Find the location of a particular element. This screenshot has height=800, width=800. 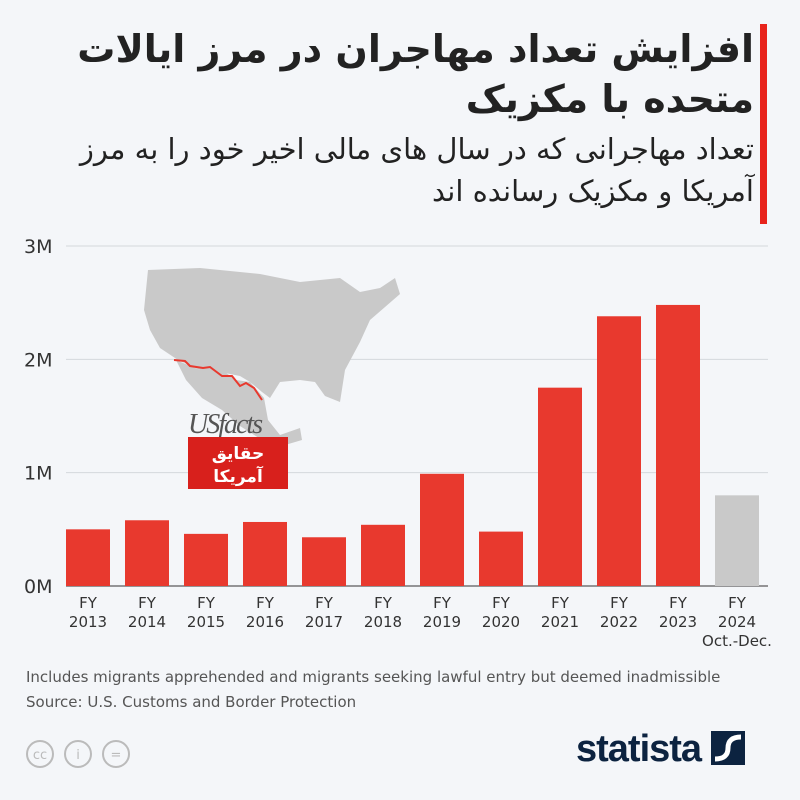

x-tick-label: 2019 is located at coordinates (442, 622).